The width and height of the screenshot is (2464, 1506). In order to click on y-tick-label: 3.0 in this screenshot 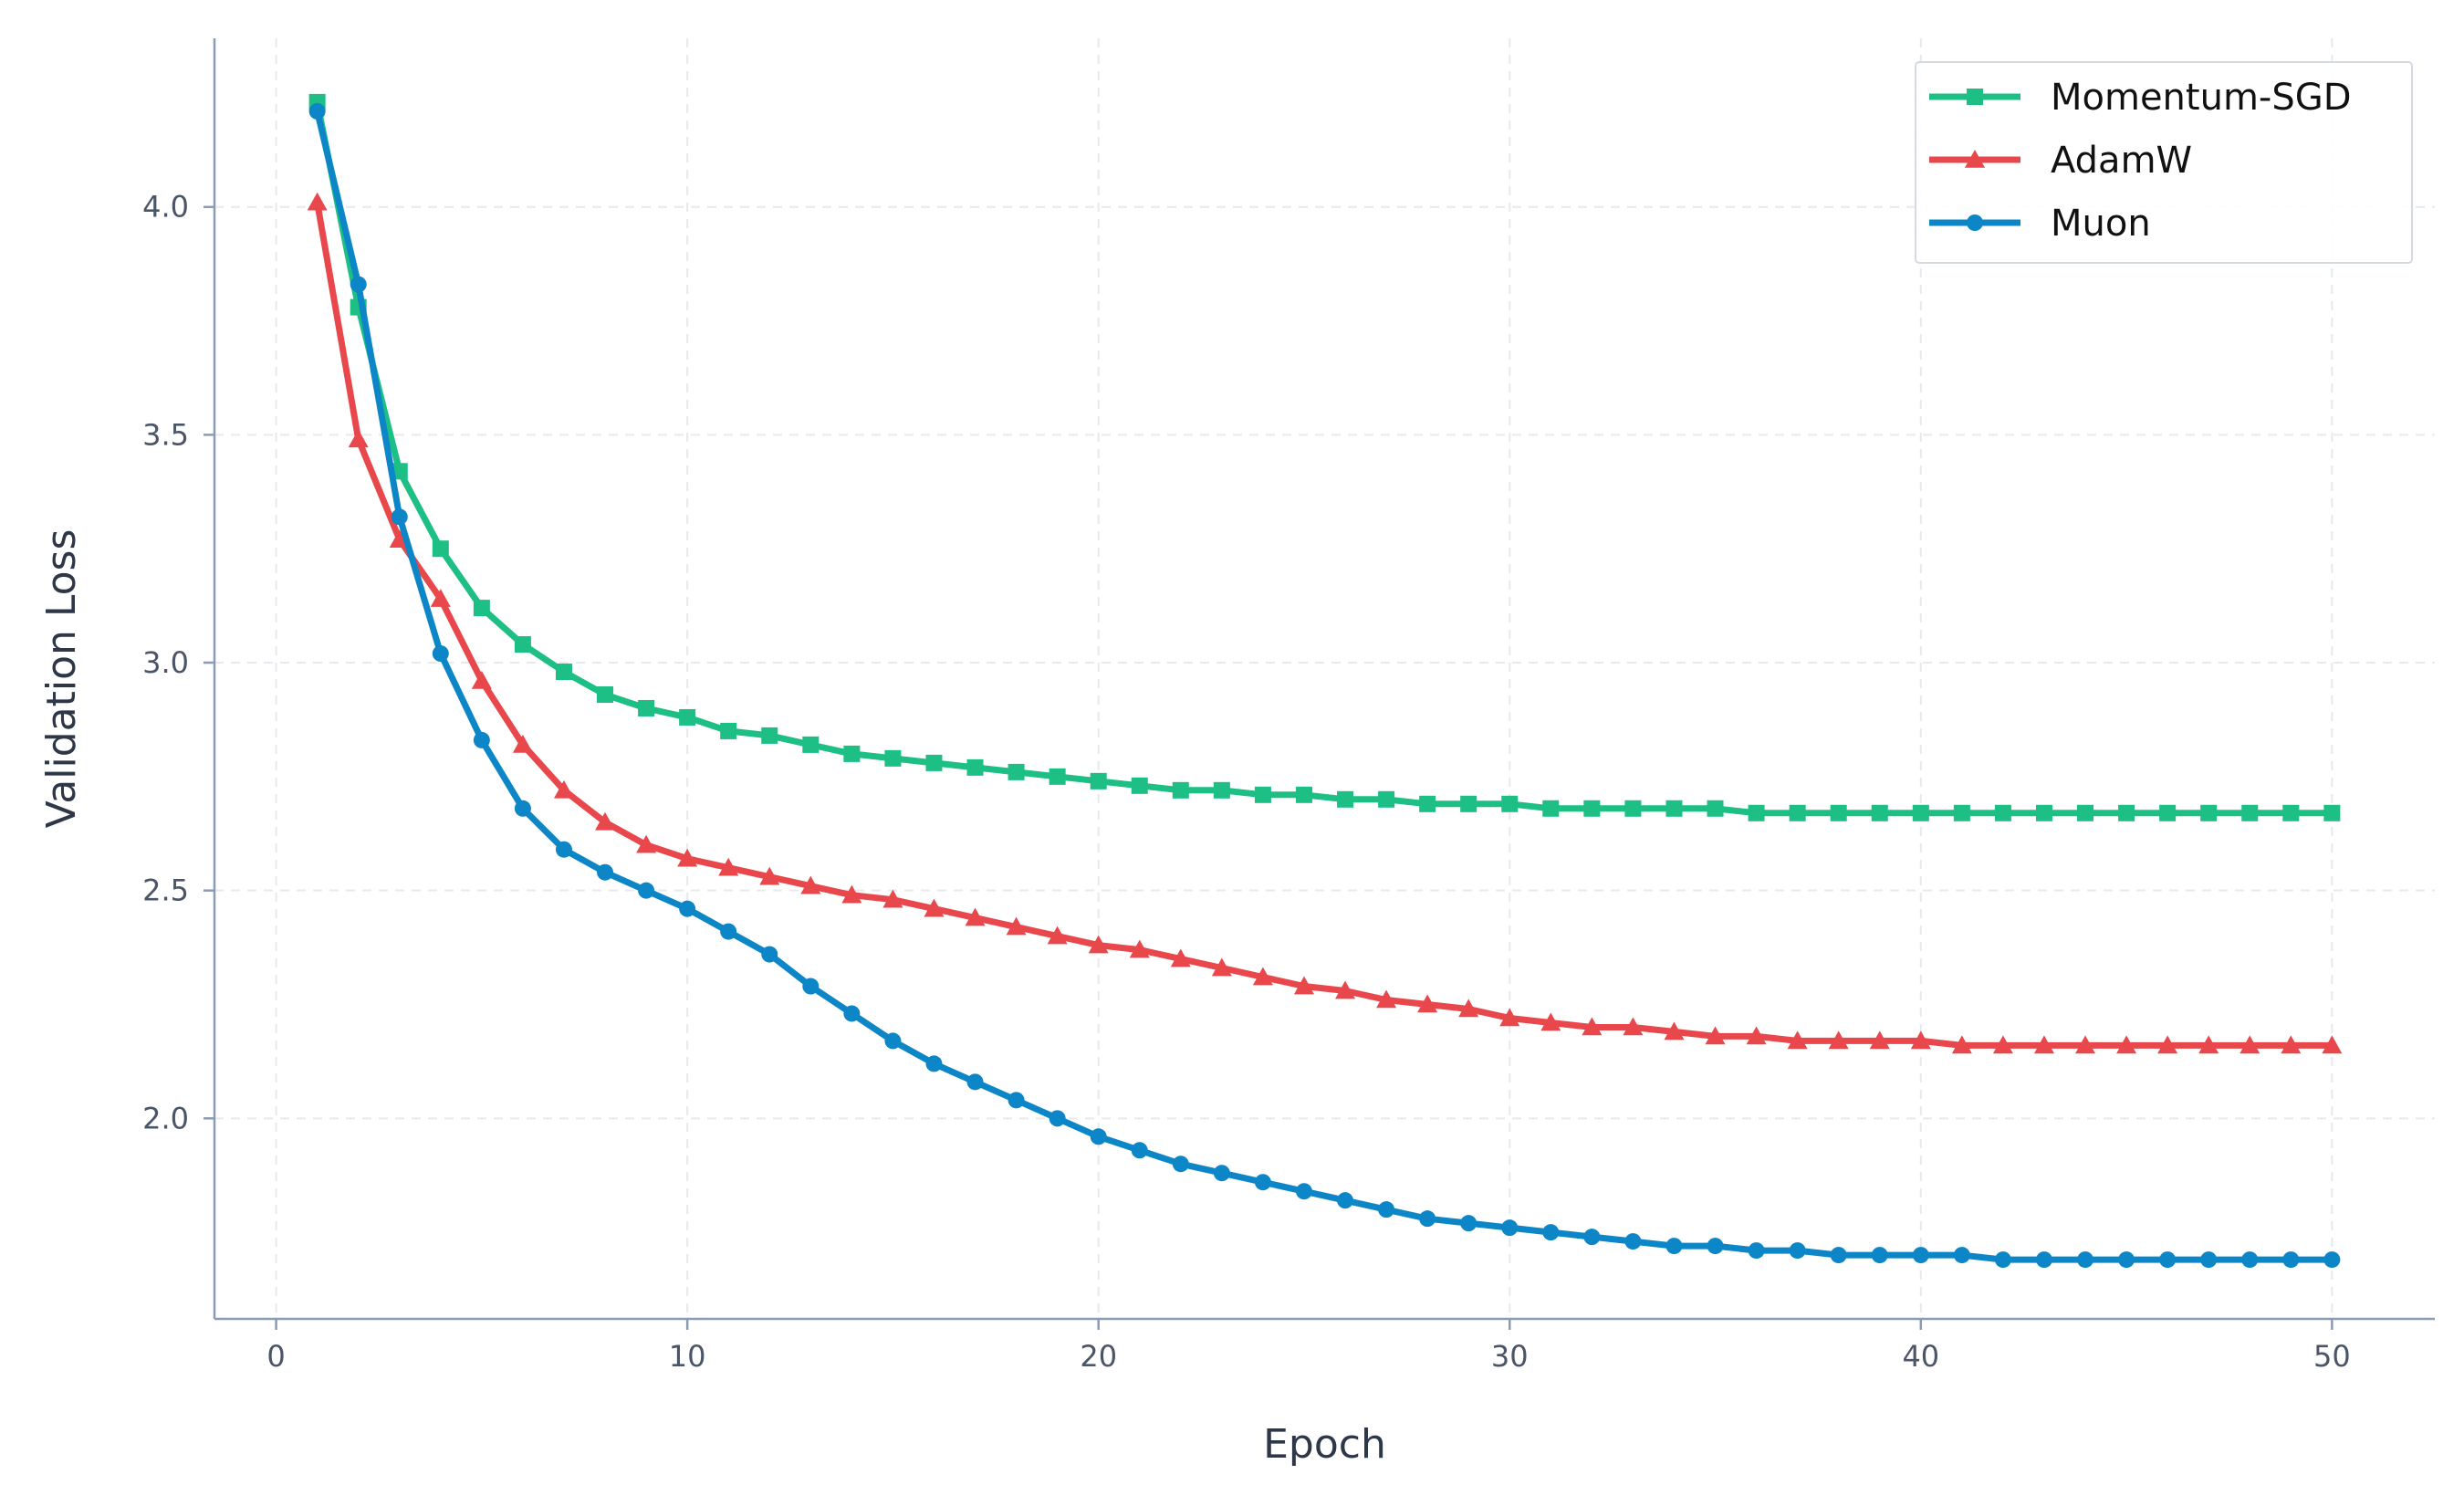, I will do `click(165, 662)`.